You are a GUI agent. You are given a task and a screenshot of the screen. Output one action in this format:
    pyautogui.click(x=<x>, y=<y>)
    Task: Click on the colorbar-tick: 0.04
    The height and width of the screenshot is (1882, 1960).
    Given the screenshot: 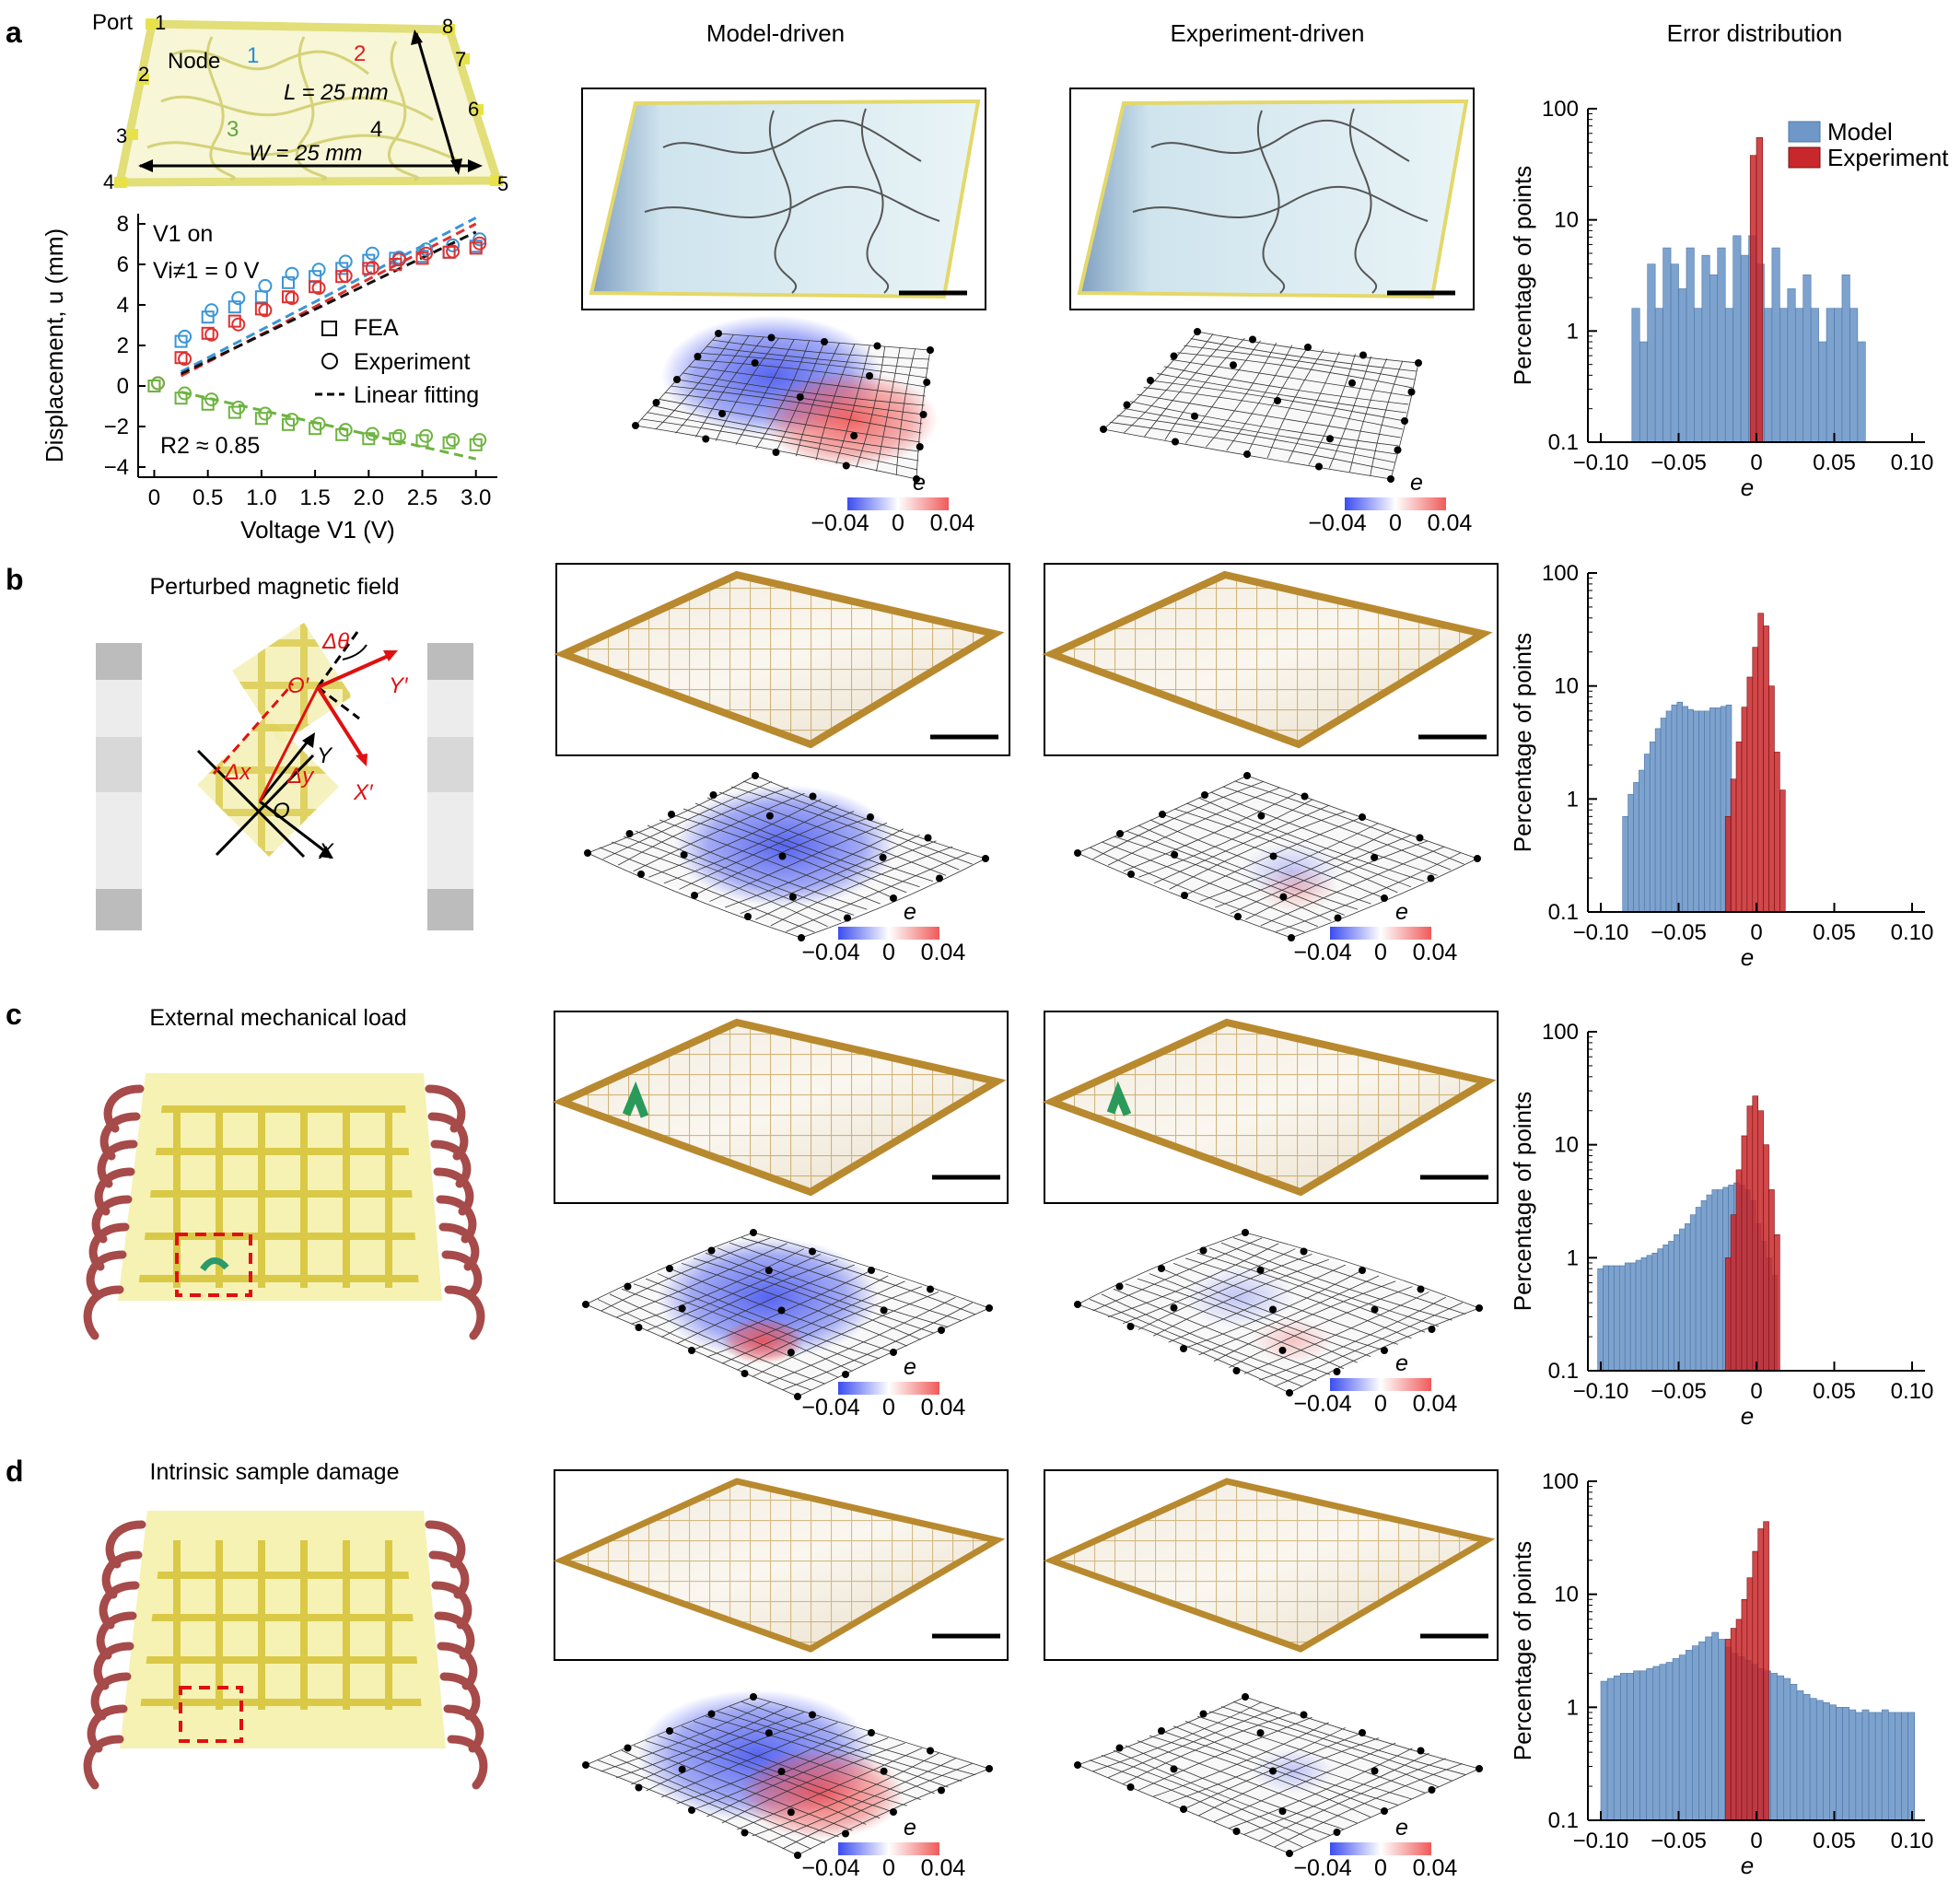 What is the action you would take?
    pyautogui.click(x=943, y=1407)
    